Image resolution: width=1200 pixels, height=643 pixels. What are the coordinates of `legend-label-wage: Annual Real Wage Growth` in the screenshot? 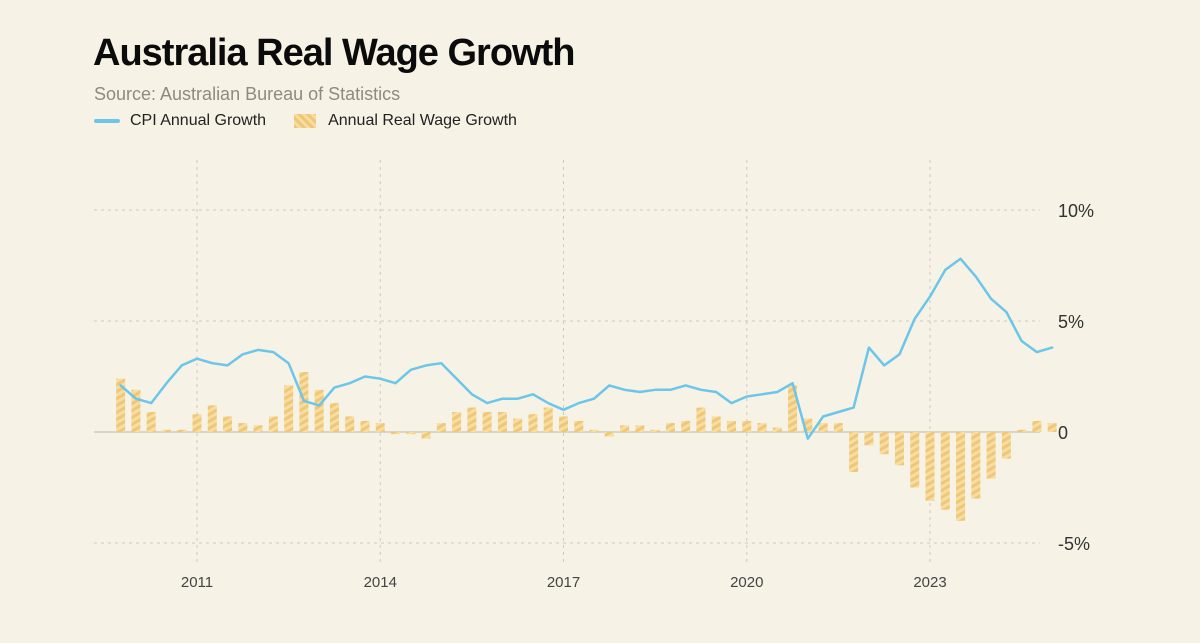 It's located at (422, 120).